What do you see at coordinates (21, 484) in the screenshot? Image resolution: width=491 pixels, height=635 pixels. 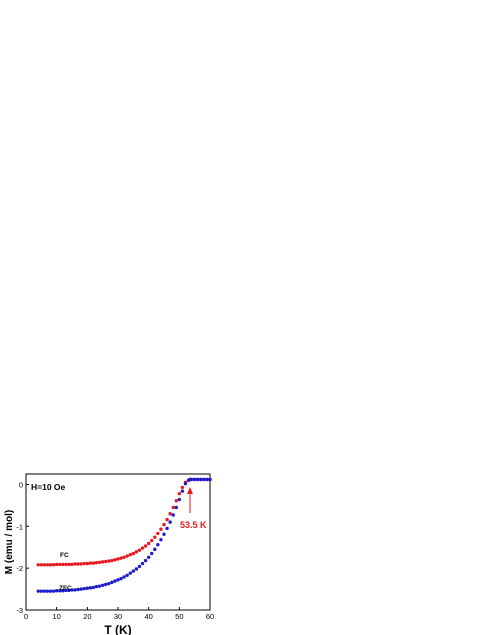 I see `y-tick-label: 0` at bounding box center [21, 484].